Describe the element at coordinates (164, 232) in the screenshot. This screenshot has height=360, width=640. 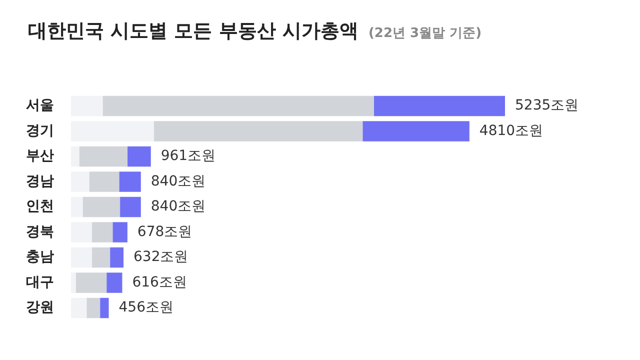
I see `annotation: 678조원` at that location.